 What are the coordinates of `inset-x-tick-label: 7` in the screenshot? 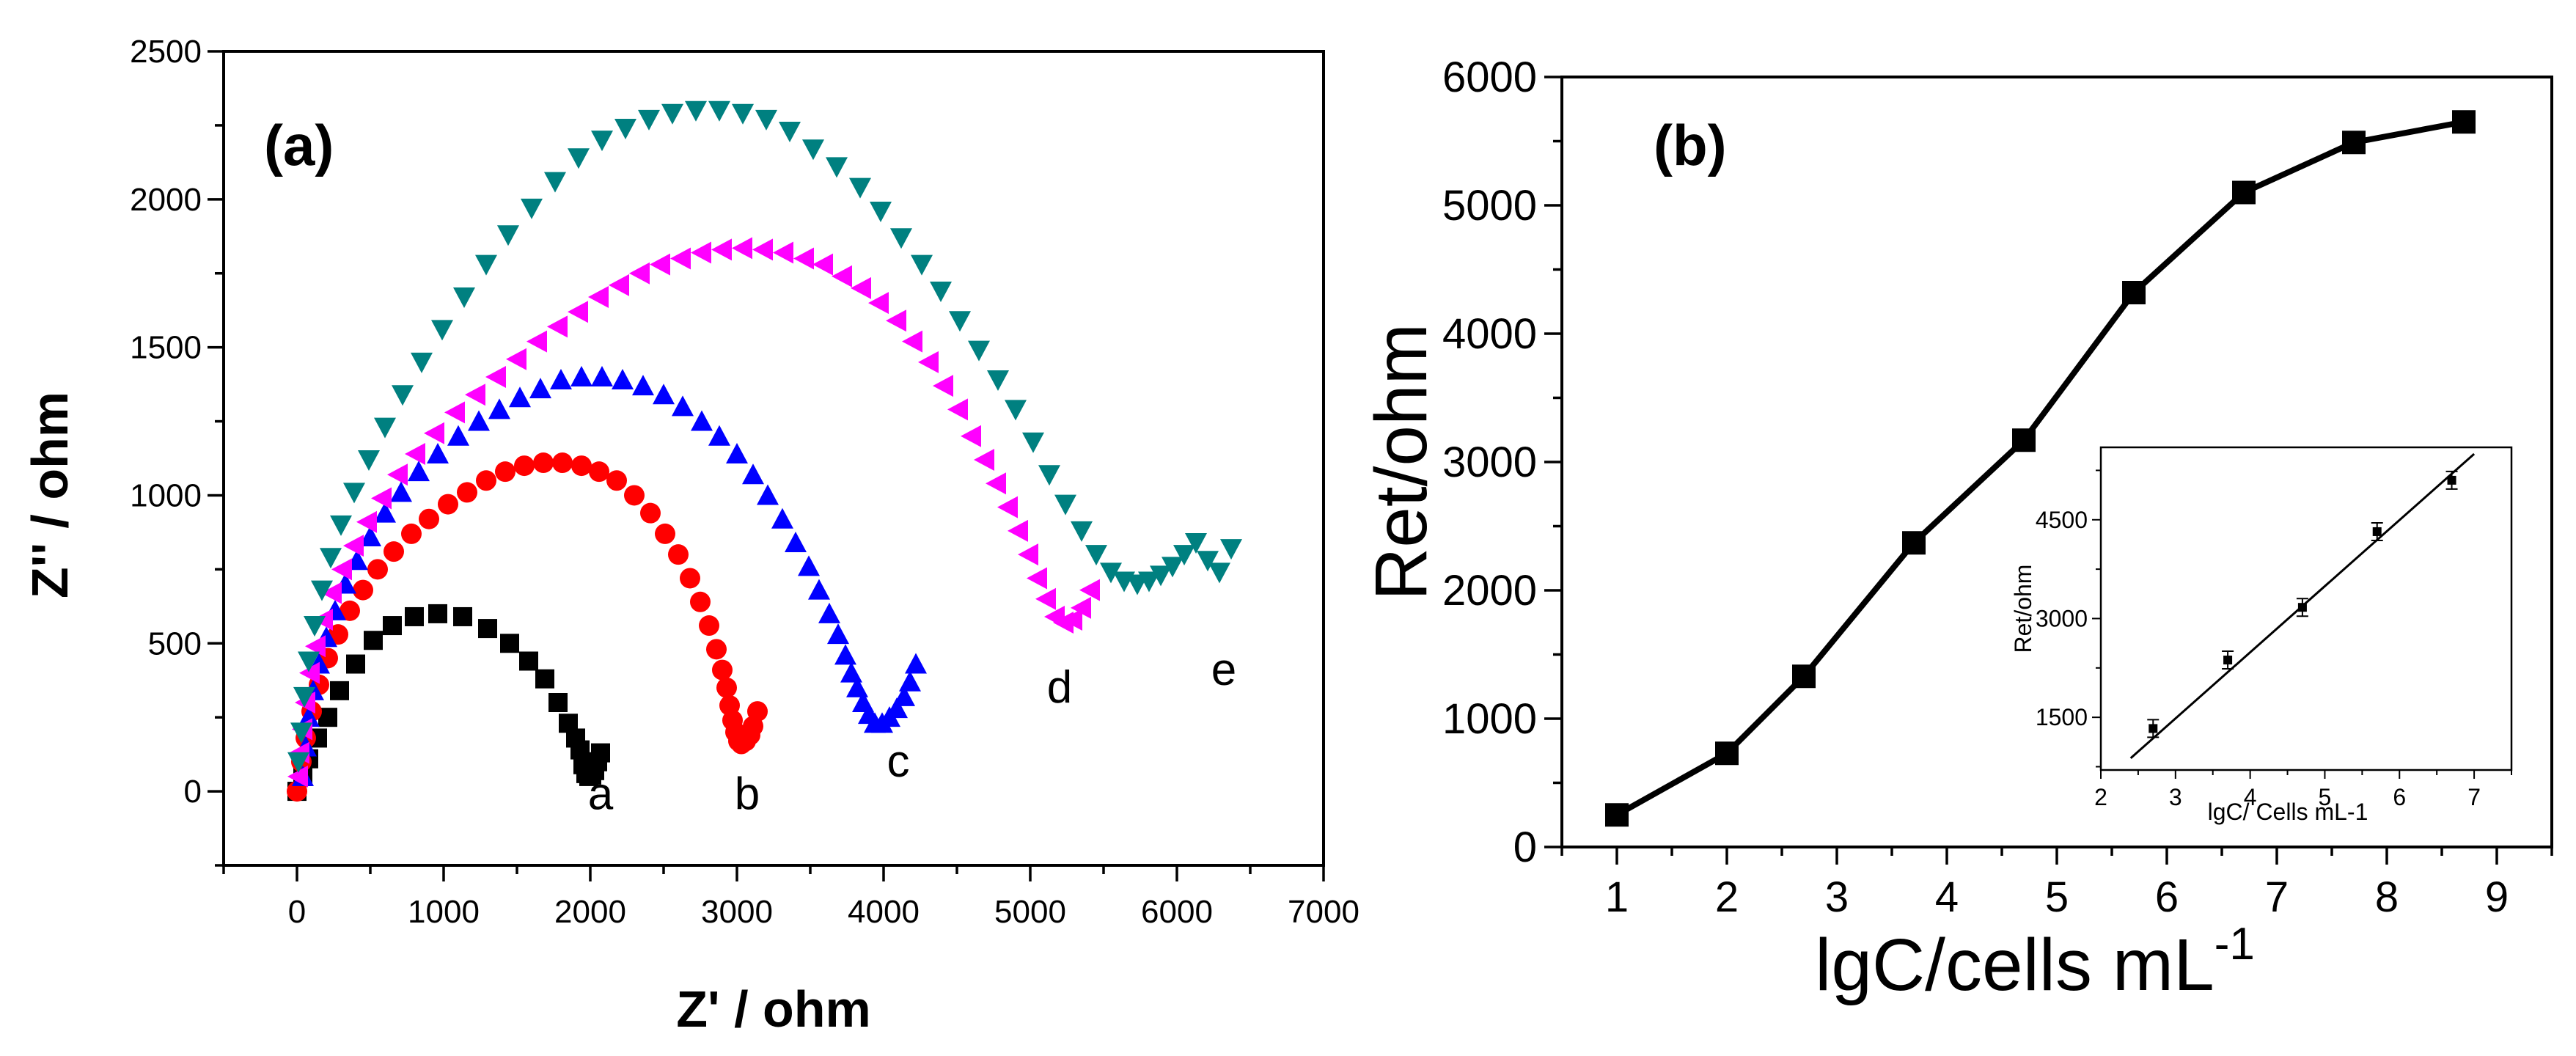 It's located at (2474, 797).